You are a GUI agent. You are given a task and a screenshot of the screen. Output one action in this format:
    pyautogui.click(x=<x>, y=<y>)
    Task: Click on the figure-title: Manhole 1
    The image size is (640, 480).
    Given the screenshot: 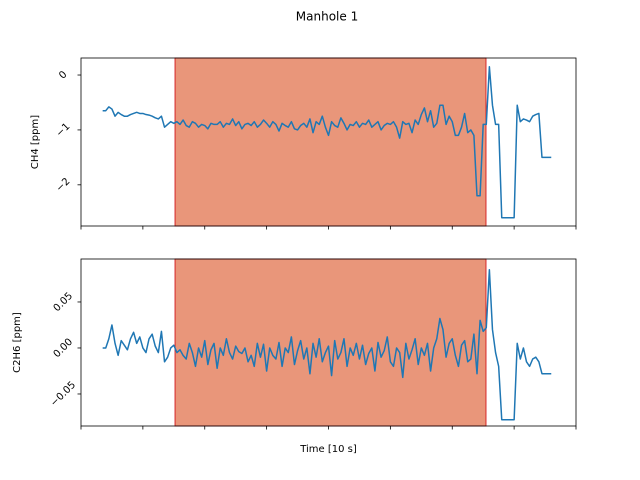 What is the action you would take?
    pyautogui.click(x=327, y=17)
    